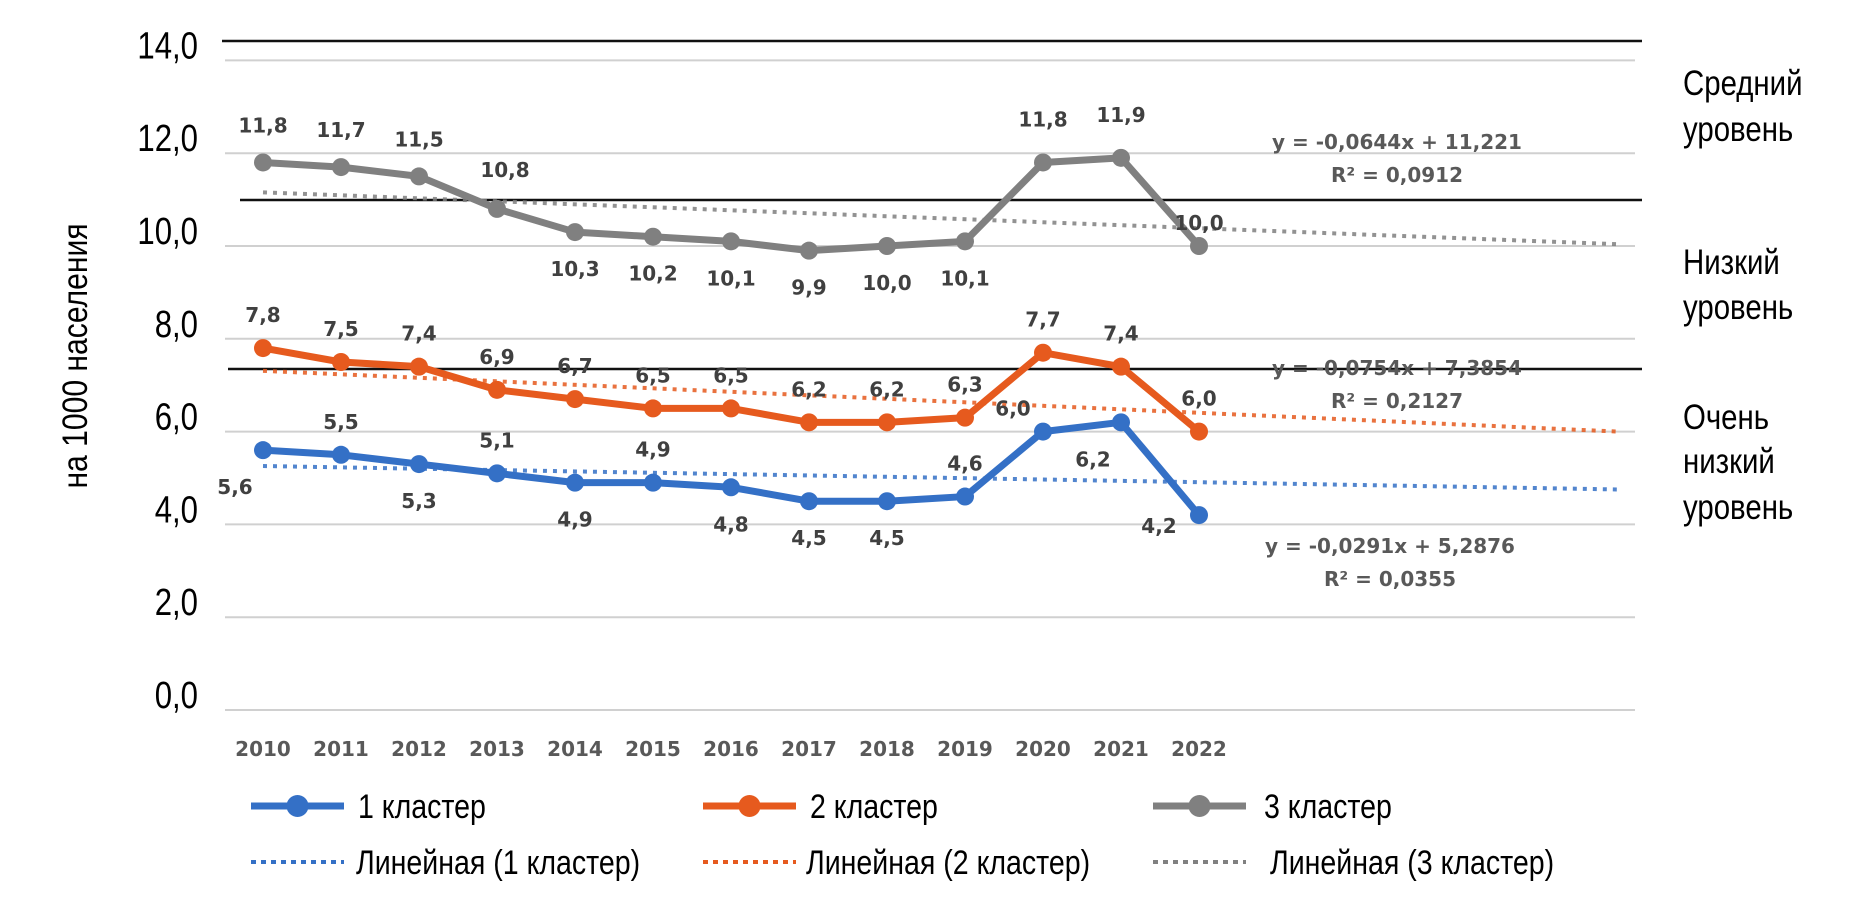 The width and height of the screenshot is (1859, 911). Describe the element at coordinates (176, 325) in the screenshot. I see `y-tick-label: 8,0` at that location.